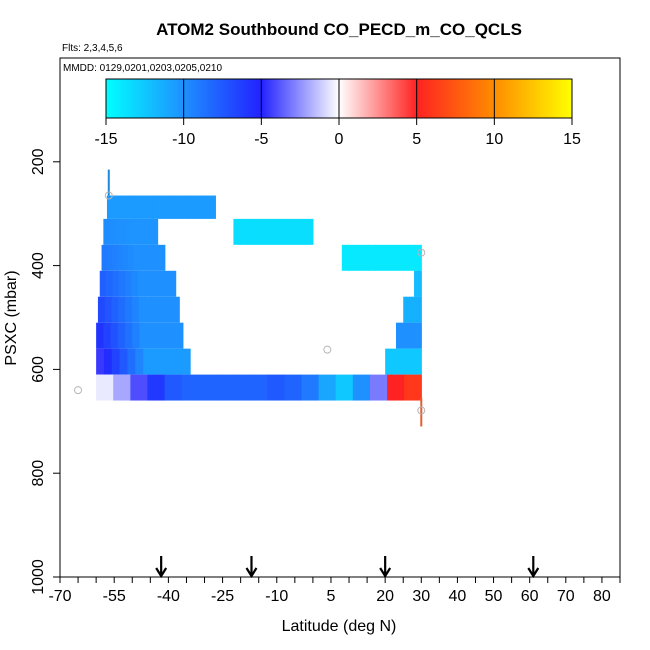 The height and width of the screenshot is (650, 650). What do you see at coordinates (331, 596) in the screenshot?
I see `x-tick-label: 5` at bounding box center [331, 596].